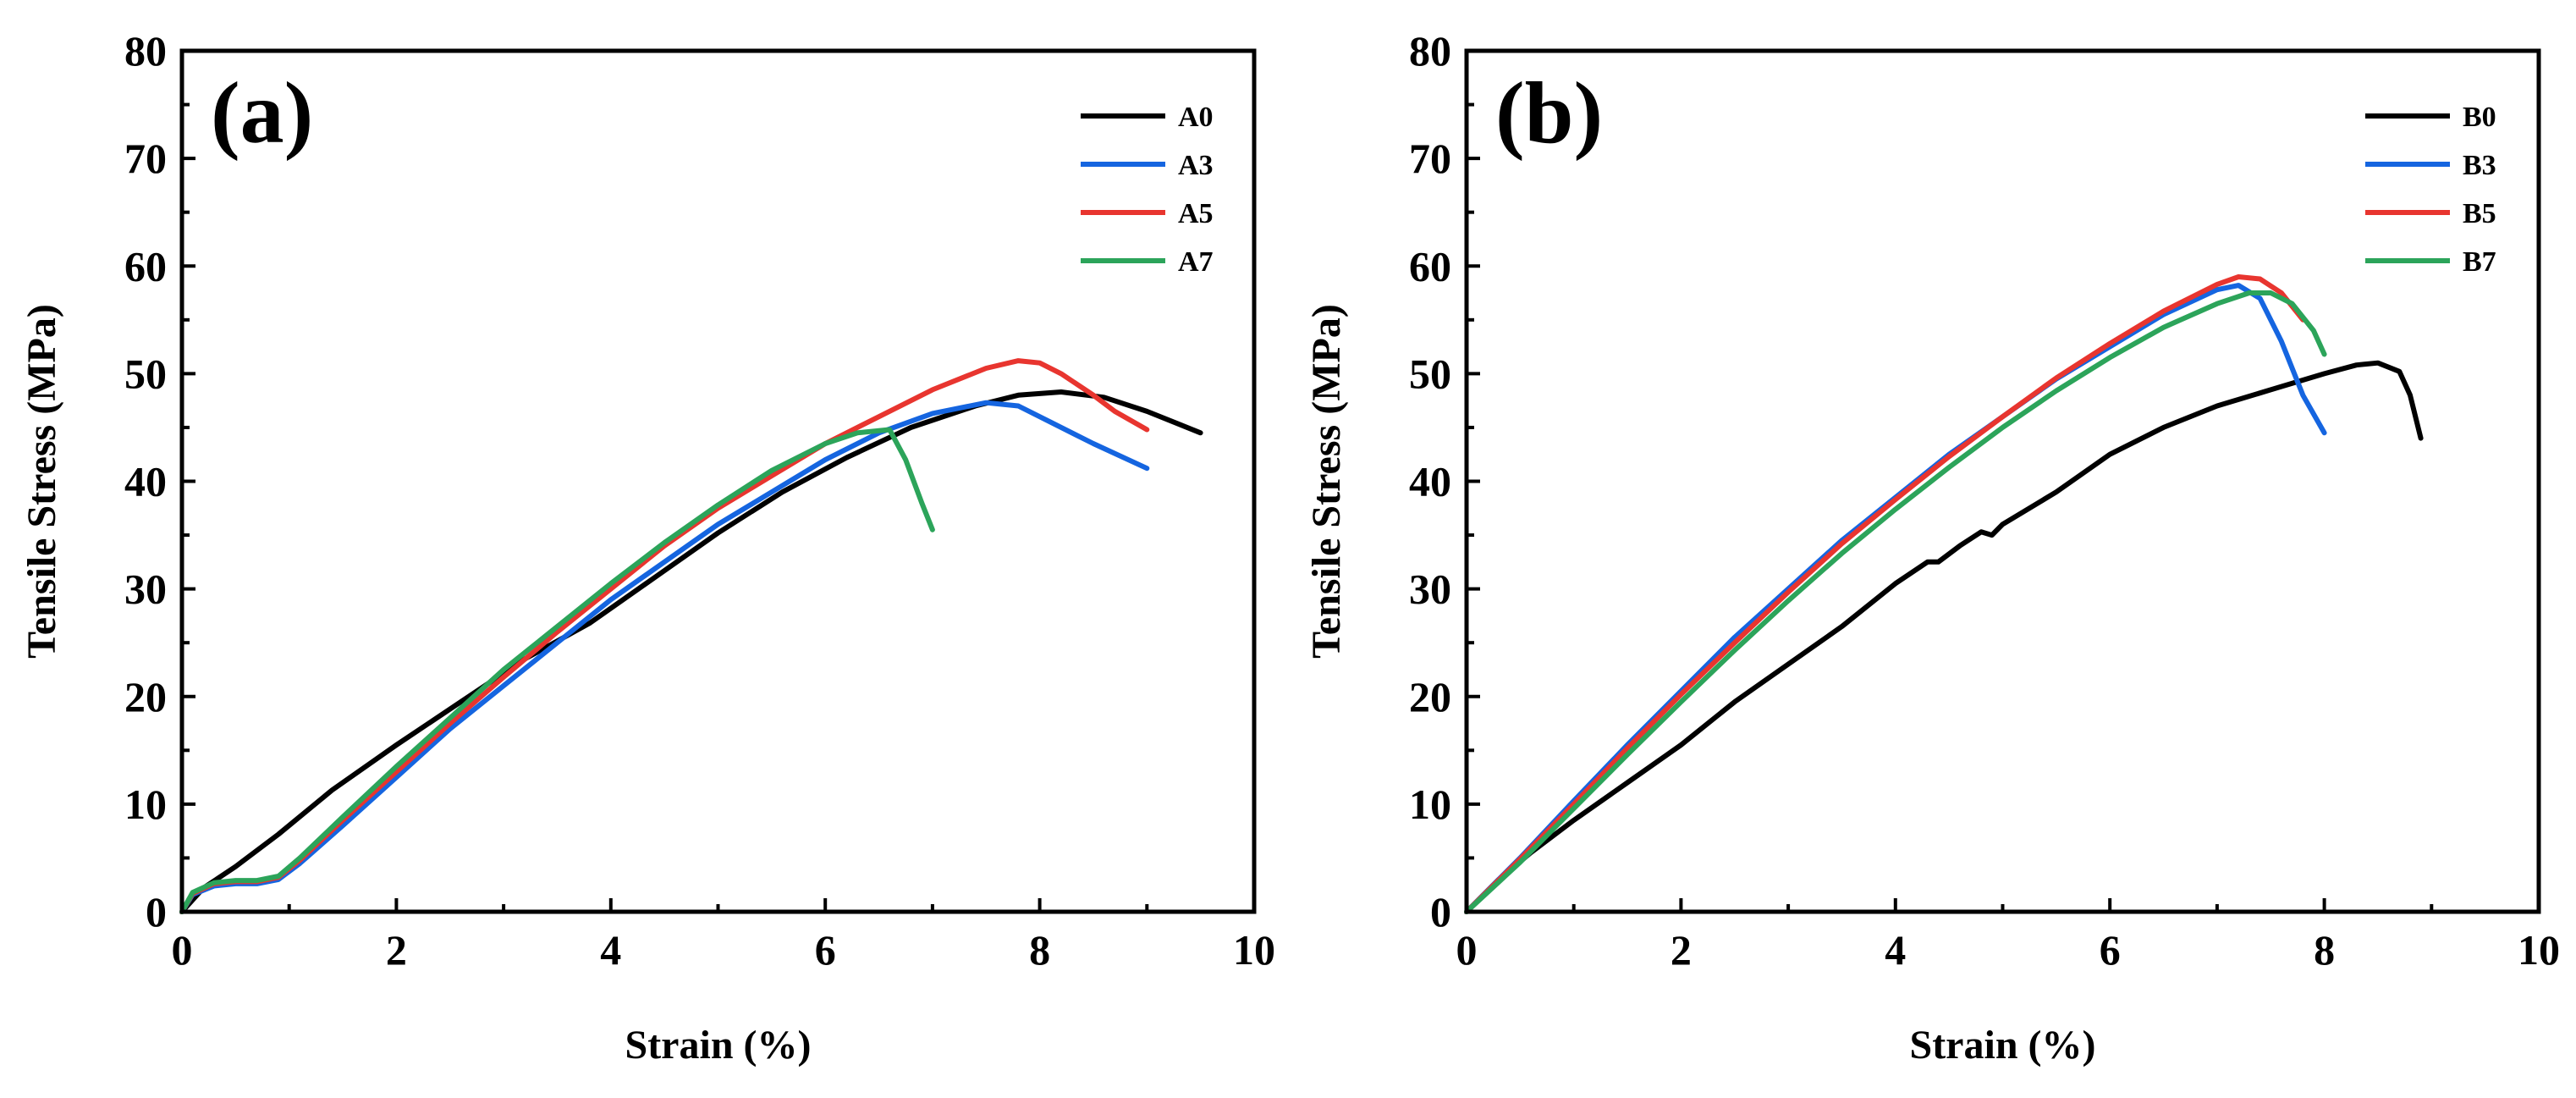 This screenshot has width=2576, height=1098. What do you see at coordinates (1196, 262) in the screenshot?
I see `legend-label-A7: A7` at bounding box center [1196, 262].